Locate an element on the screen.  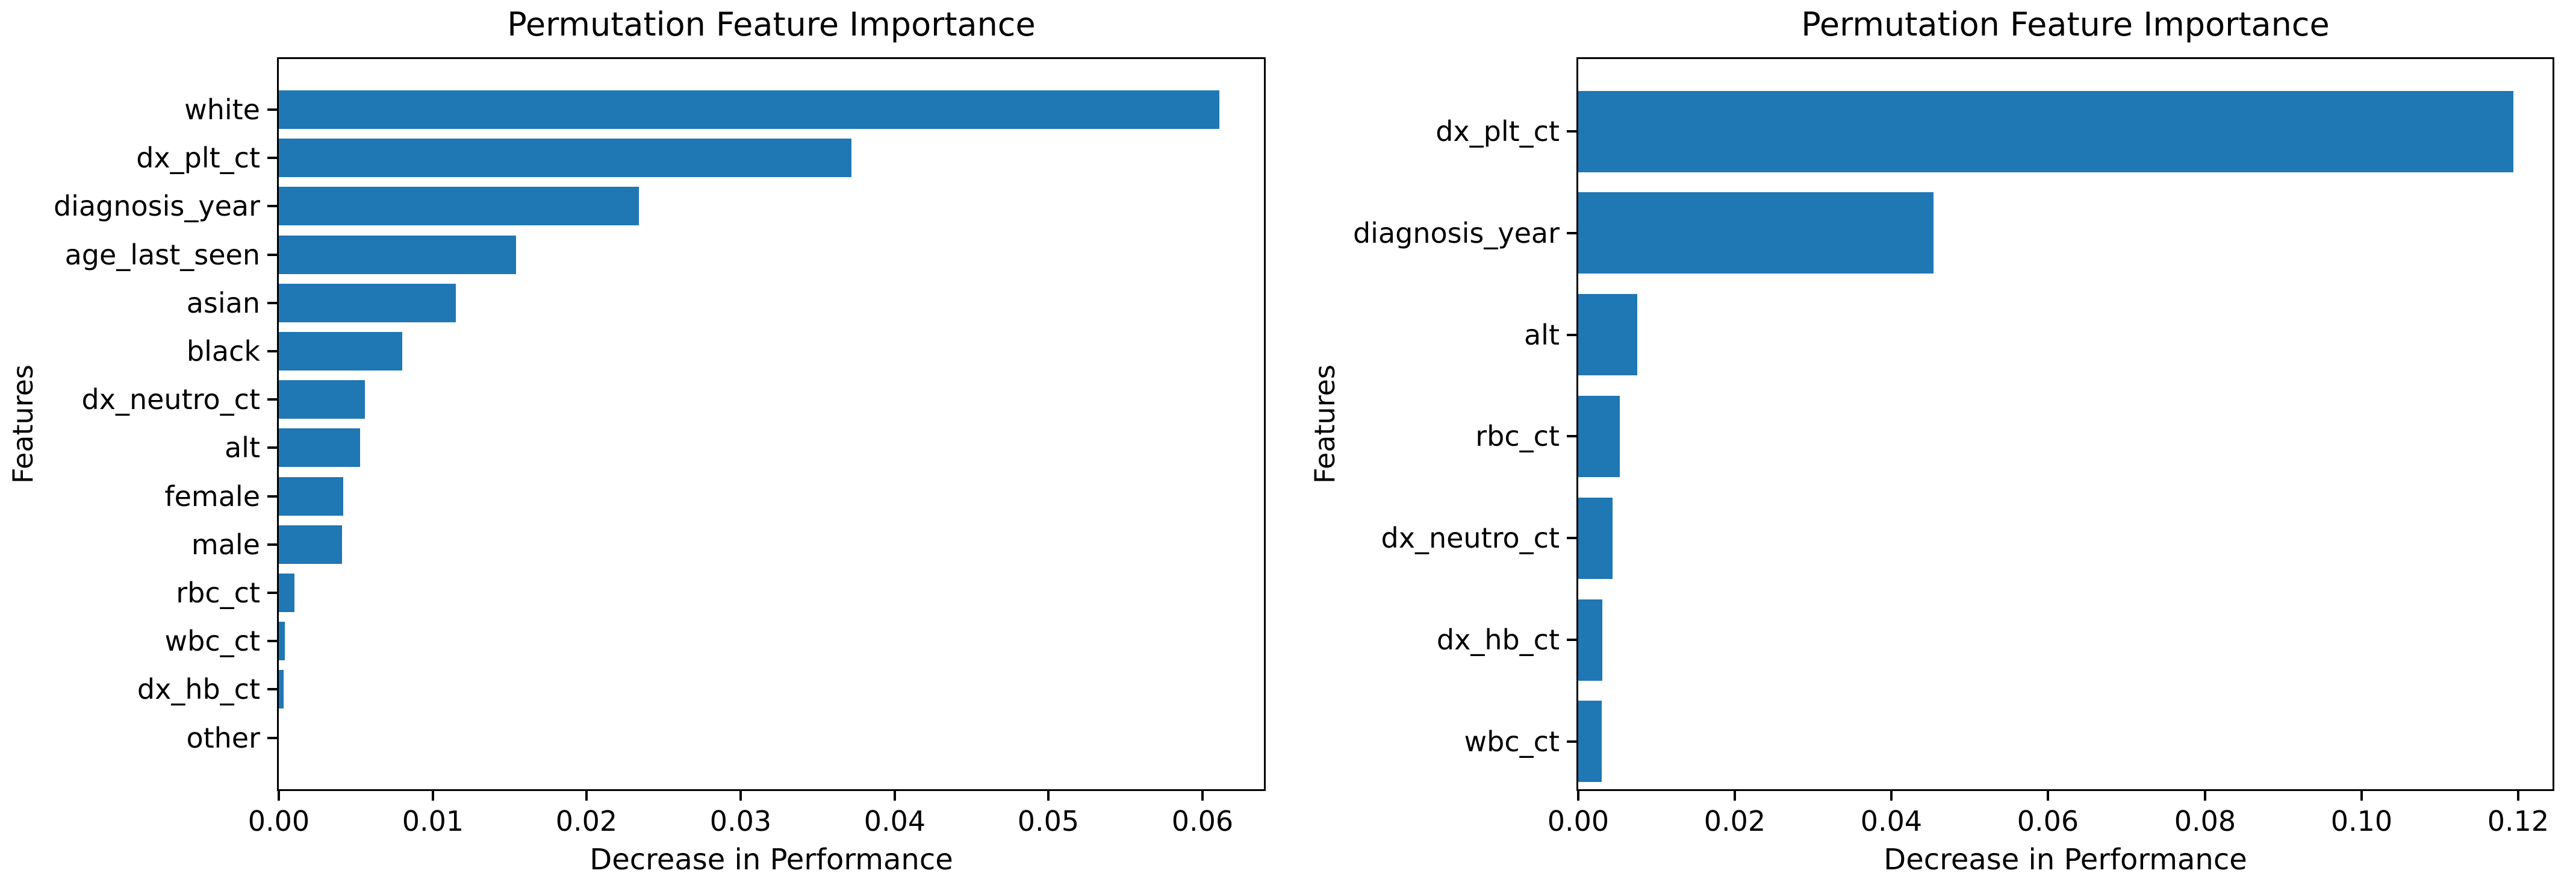
y-tick-label: male is located at coordinates (226, 544).